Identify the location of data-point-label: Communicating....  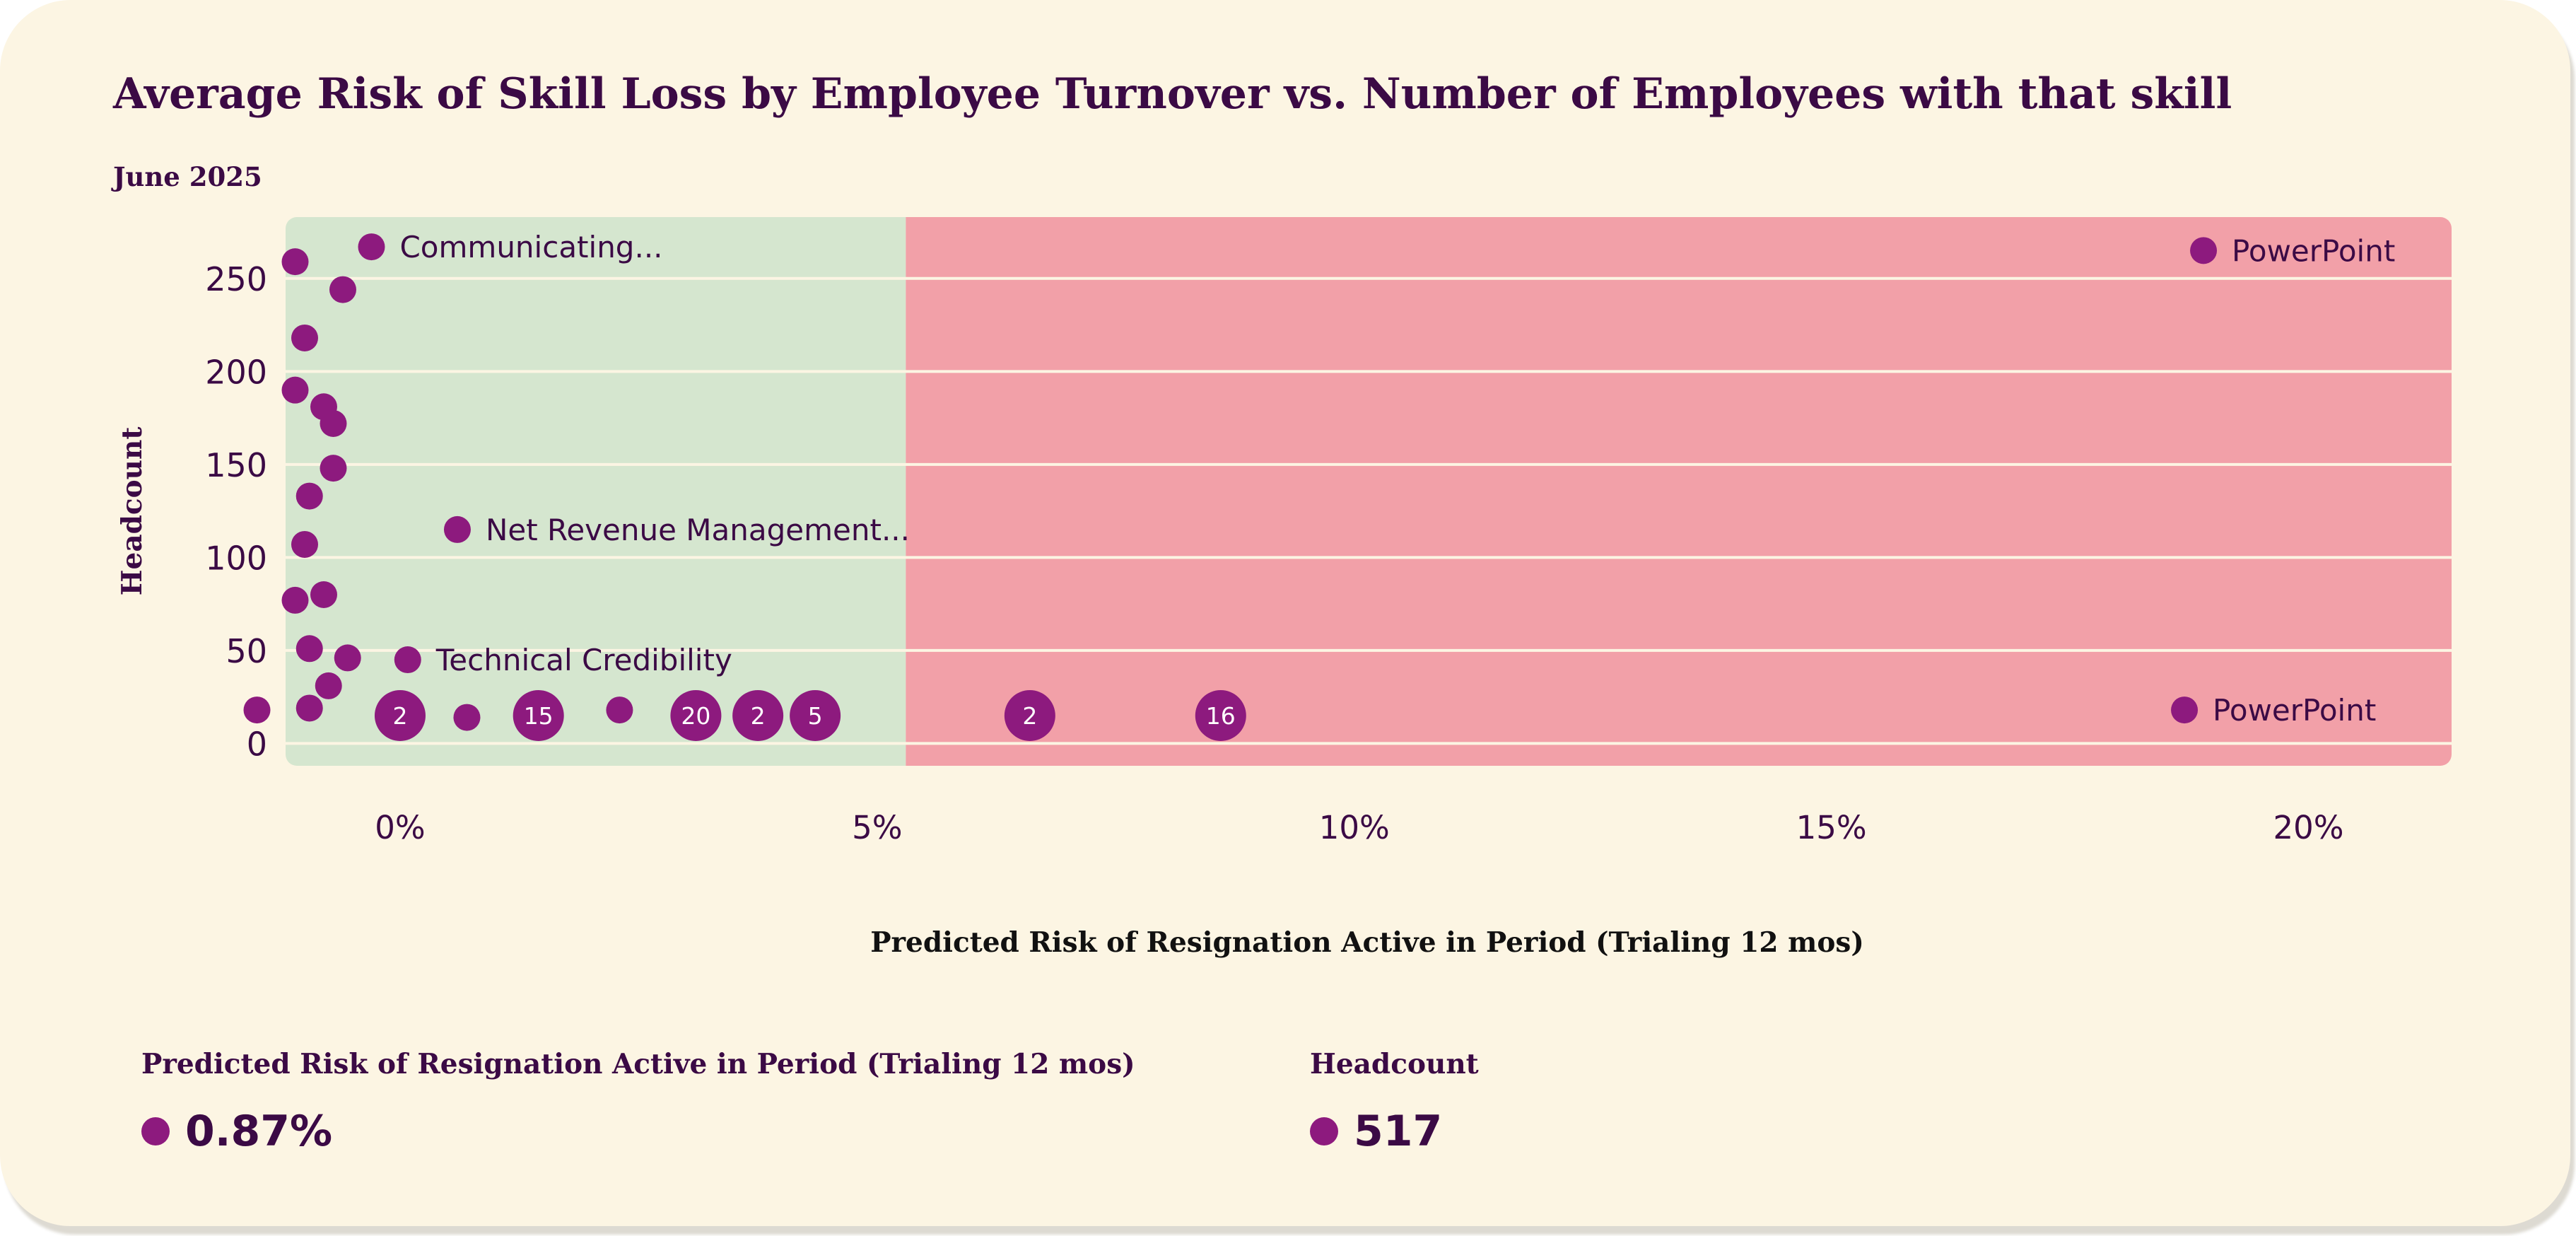
(530, 247).